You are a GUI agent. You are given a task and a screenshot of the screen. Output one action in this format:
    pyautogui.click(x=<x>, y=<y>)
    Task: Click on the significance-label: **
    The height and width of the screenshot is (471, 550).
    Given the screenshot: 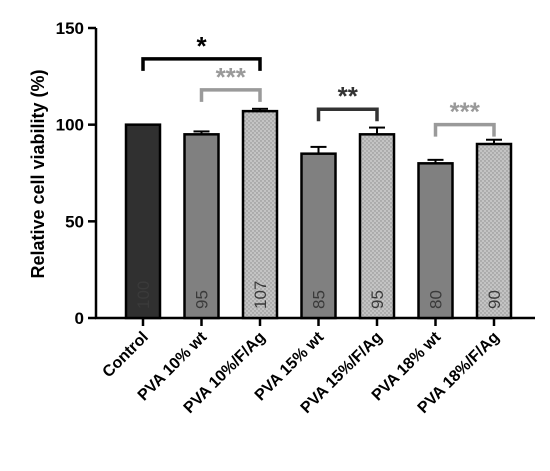 What is the action you would take?
    pyautogui.click(x=348, y=96)
    